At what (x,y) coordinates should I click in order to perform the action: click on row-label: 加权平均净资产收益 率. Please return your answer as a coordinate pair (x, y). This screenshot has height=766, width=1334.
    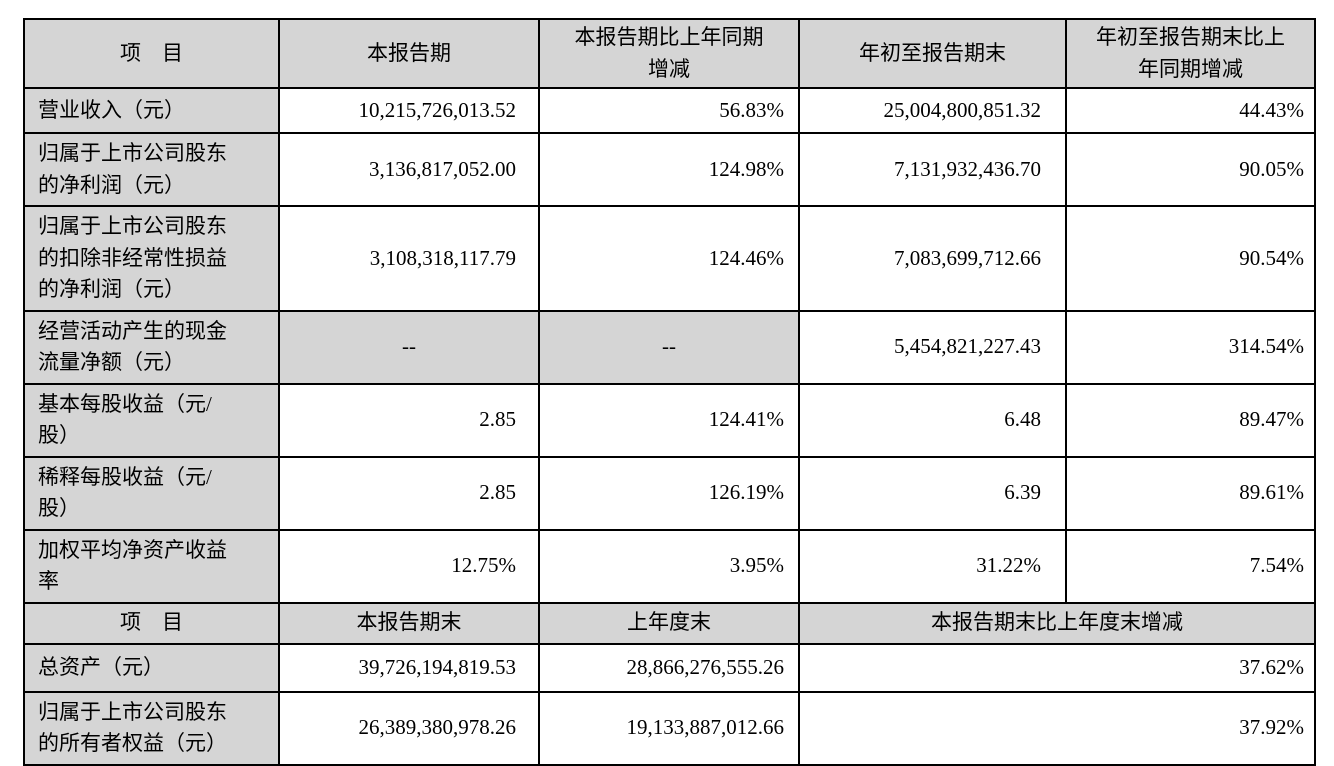
    Looking at the image, I should click on (151, 566).